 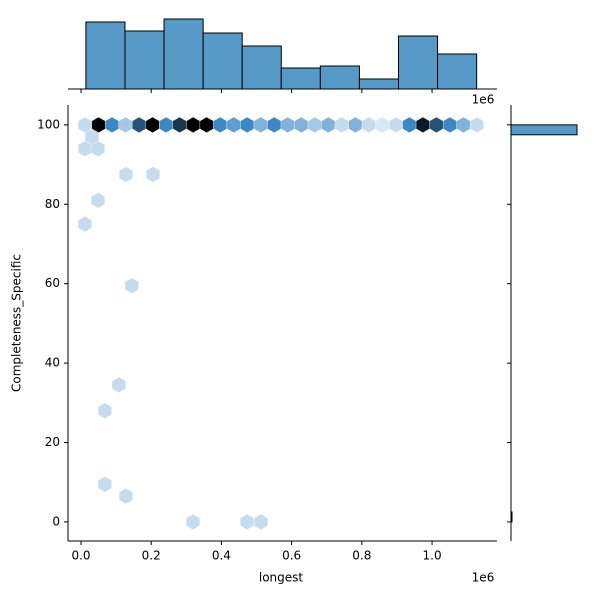 What do you see at coordinates (52, 283) in the screenshot?
I see `y-tick-label: 60` at bounding box center [52, 283].